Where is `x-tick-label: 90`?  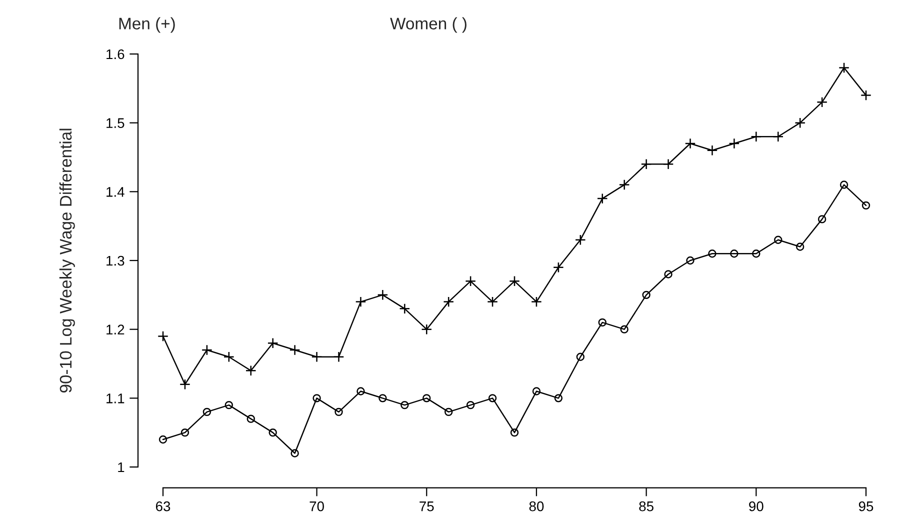 x-tick-label: 90 is located at coordinates (756, 506).